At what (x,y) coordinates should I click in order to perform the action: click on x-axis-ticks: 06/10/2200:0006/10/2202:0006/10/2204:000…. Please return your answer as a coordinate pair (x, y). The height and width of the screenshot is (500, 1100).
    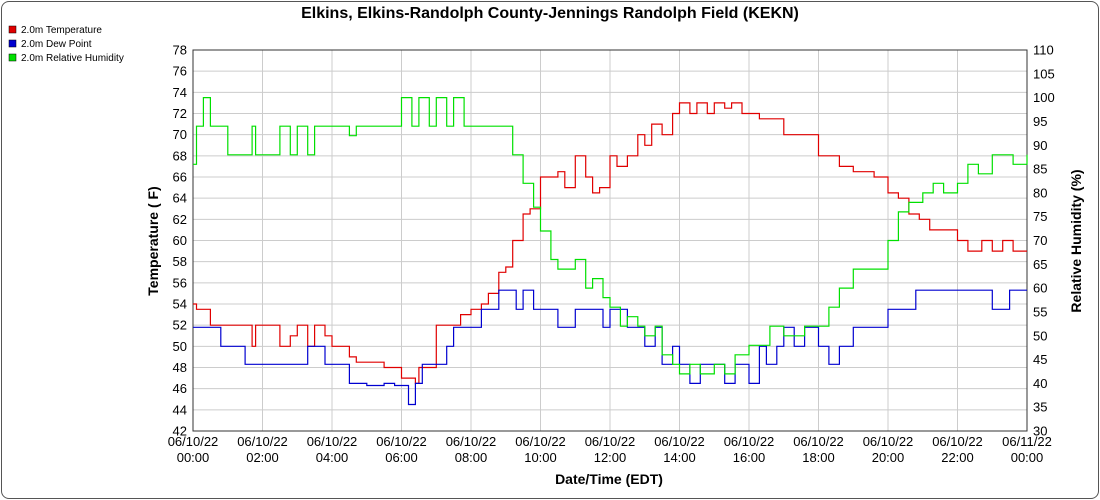
    Looking at the image, I should click on (610, 449).